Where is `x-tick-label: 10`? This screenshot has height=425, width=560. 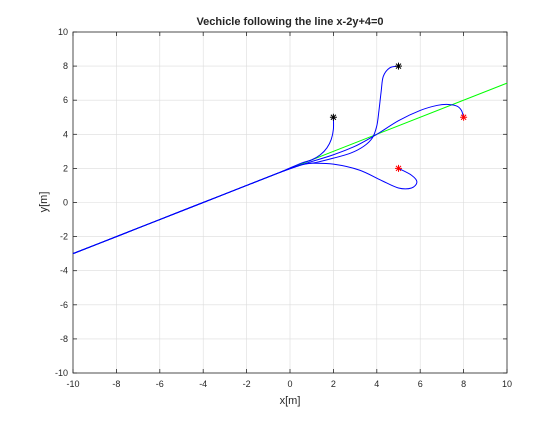 x-tick-label: 10 is located at coordinates (507, 384).